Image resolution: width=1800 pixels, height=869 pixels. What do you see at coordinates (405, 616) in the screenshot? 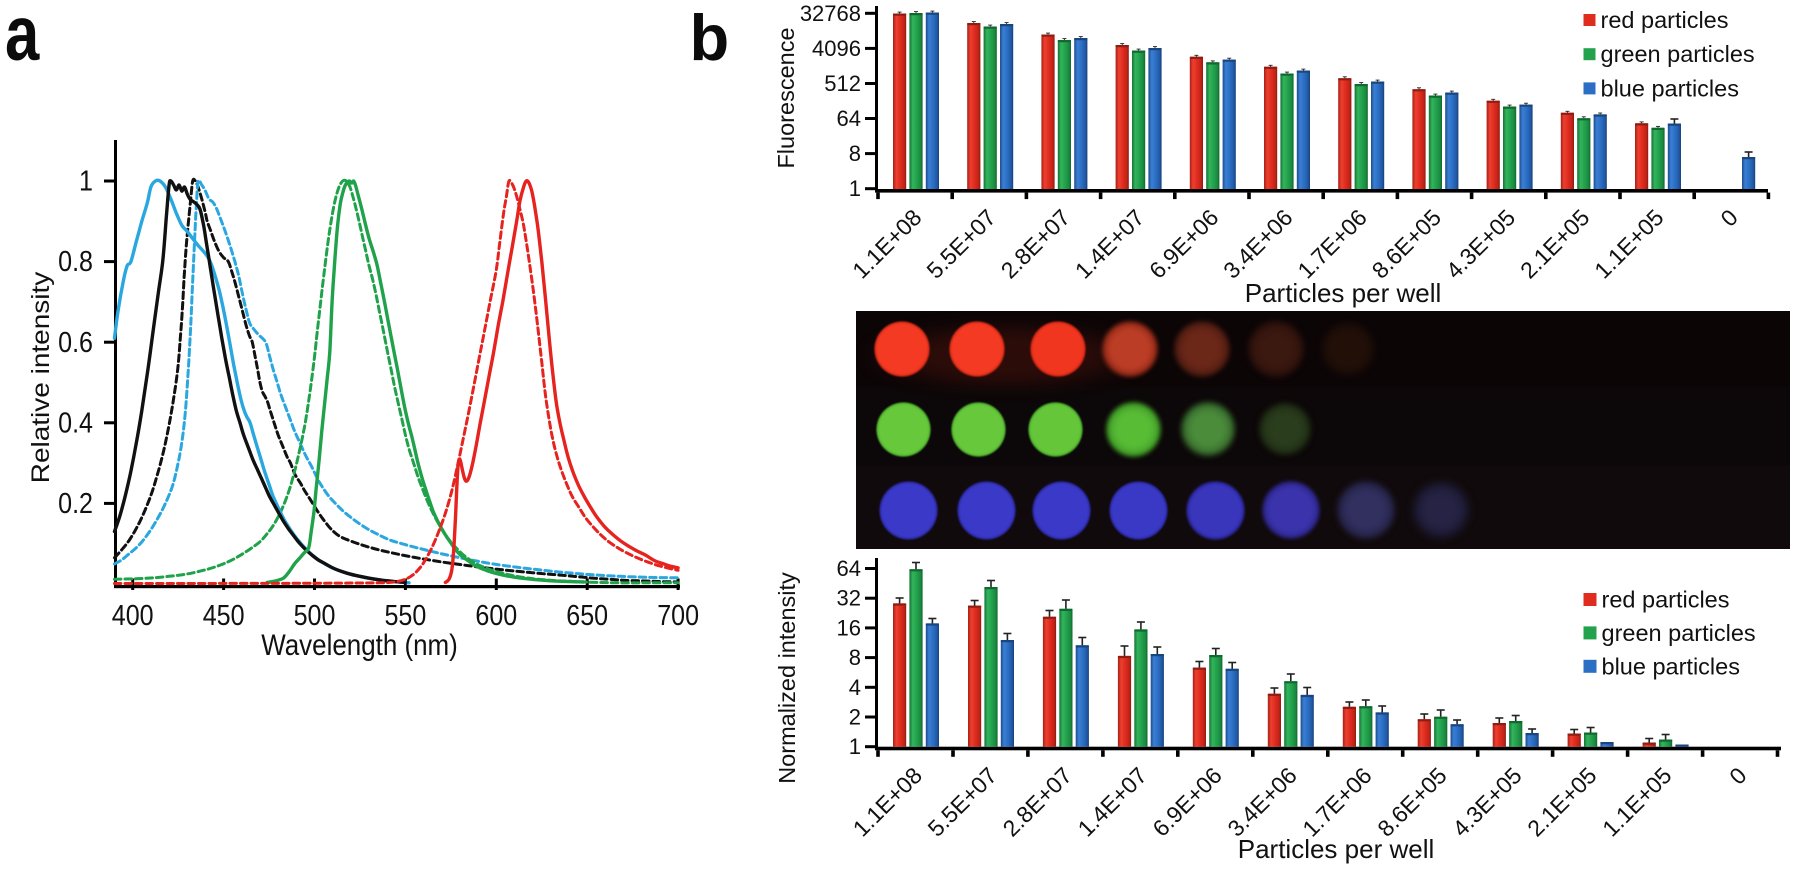
I see `svg-text: 550` at bounding box center [405, 616].